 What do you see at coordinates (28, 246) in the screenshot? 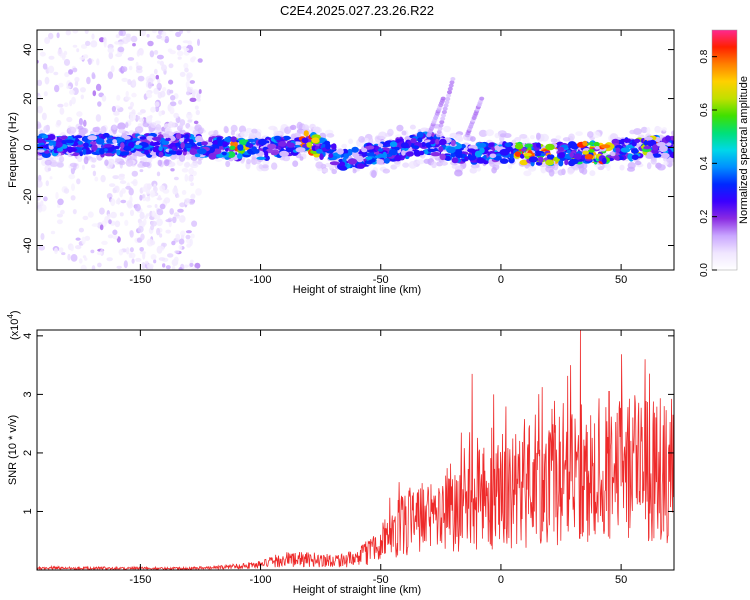
I see `y-tick-label: -40` at bounding box center [28, 246].